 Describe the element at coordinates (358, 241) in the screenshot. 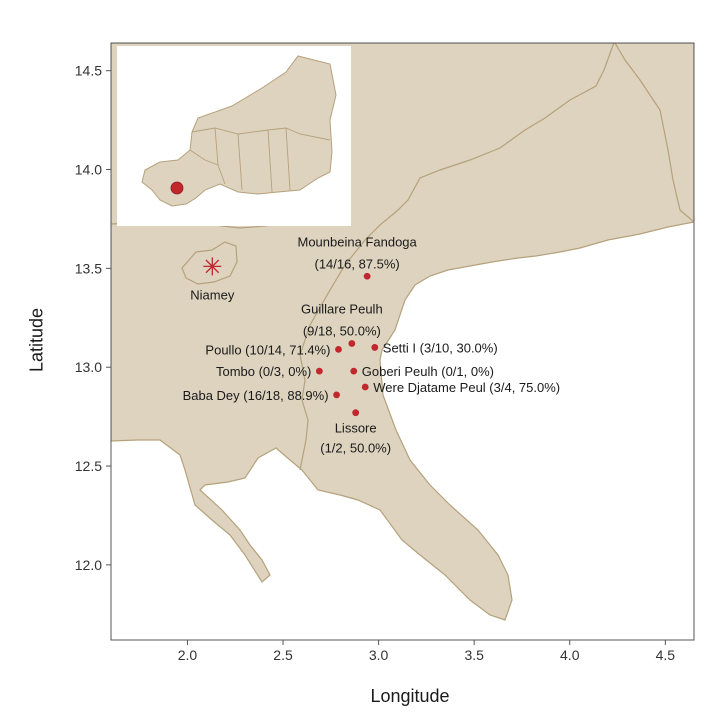

I see `point-label: Mounbeina Fandoga` at that location.